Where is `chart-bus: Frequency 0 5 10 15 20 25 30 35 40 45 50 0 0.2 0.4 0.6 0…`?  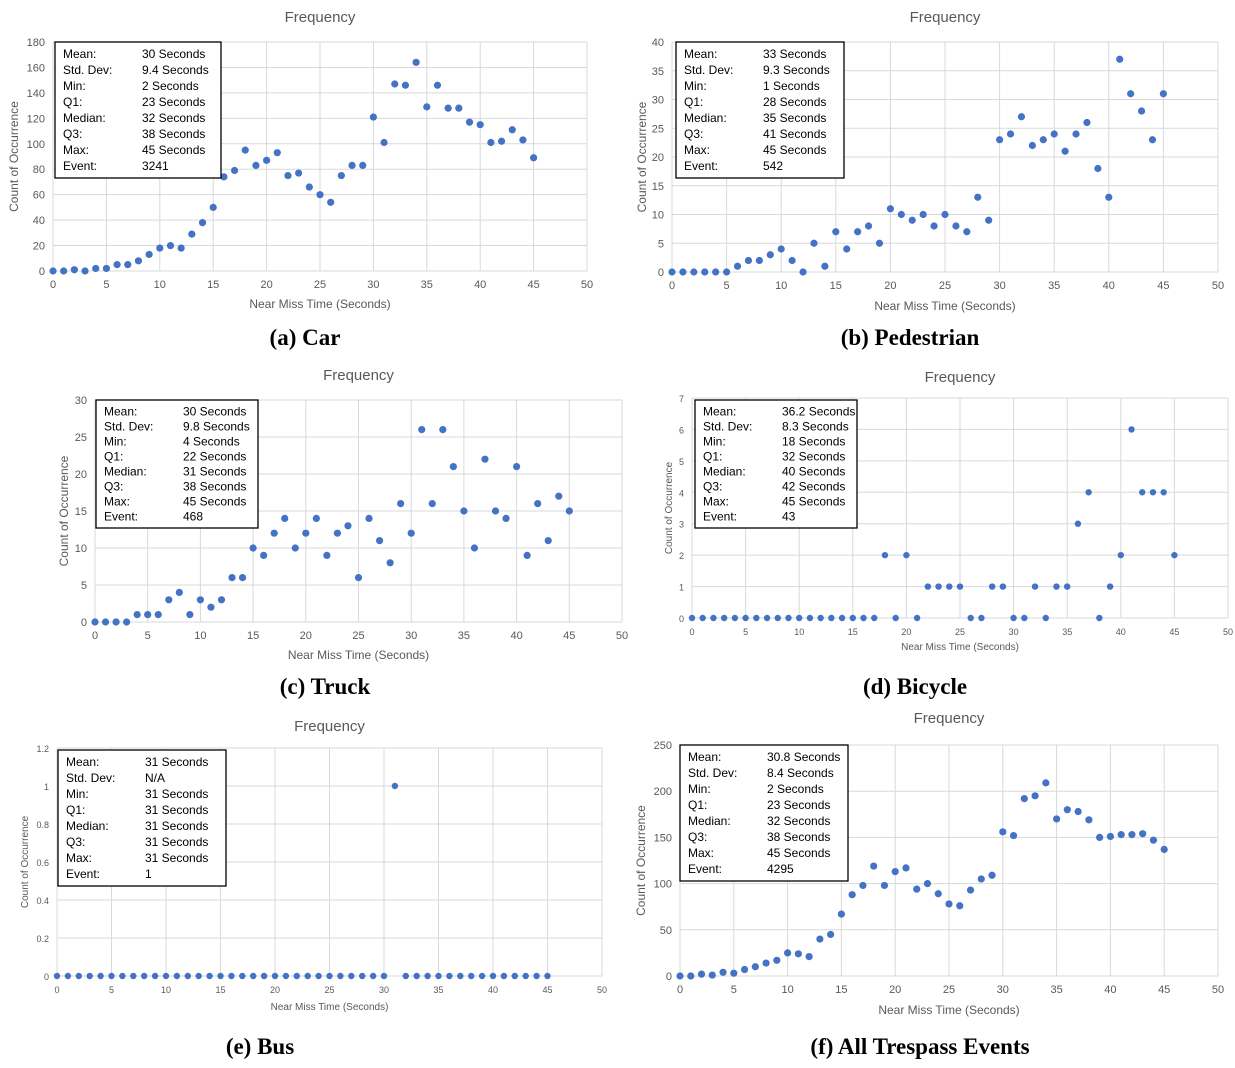 chart-bus: Frequency 0 5 10 15 20 25 30 35 40 45 50 0 0.2 0.4 0.6 0… is located at coordinates (313, 865).